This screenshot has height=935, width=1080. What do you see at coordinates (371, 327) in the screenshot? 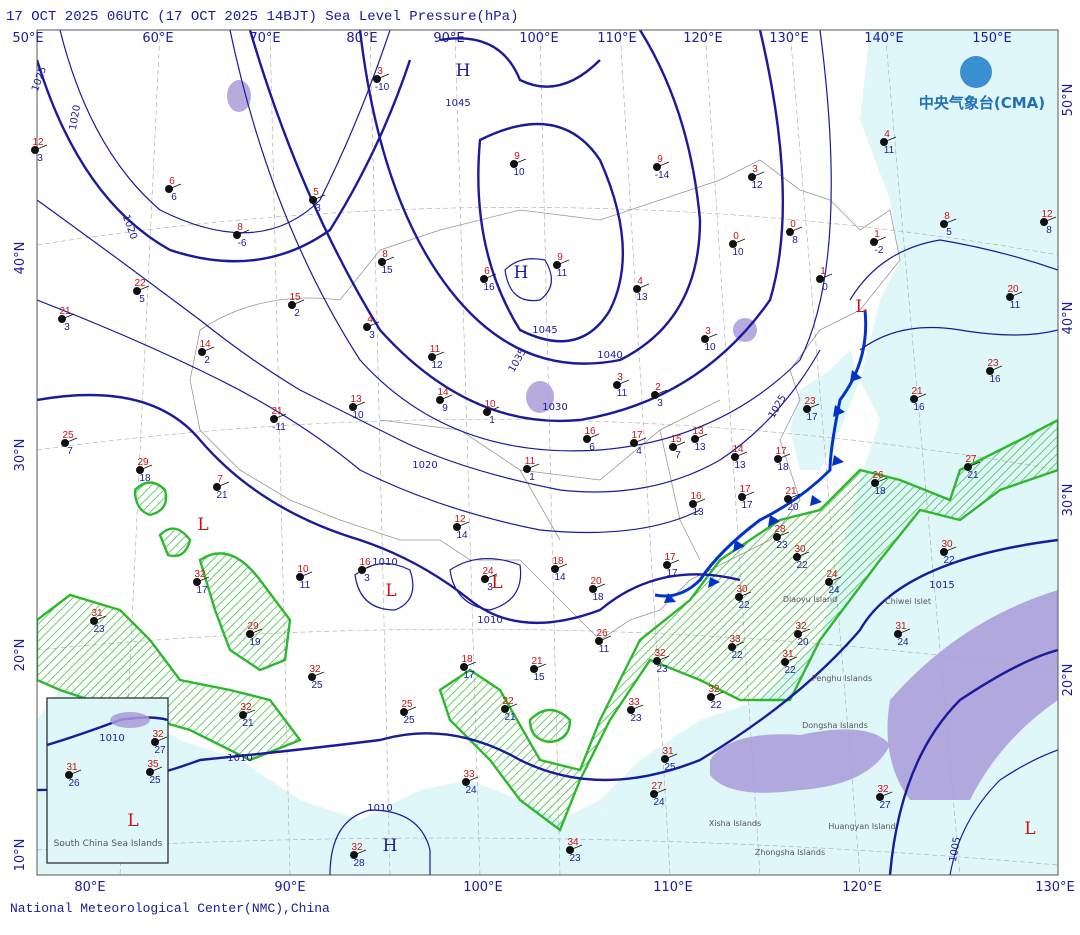
I see `station-plot: 43` at bounding box center [371, 327].